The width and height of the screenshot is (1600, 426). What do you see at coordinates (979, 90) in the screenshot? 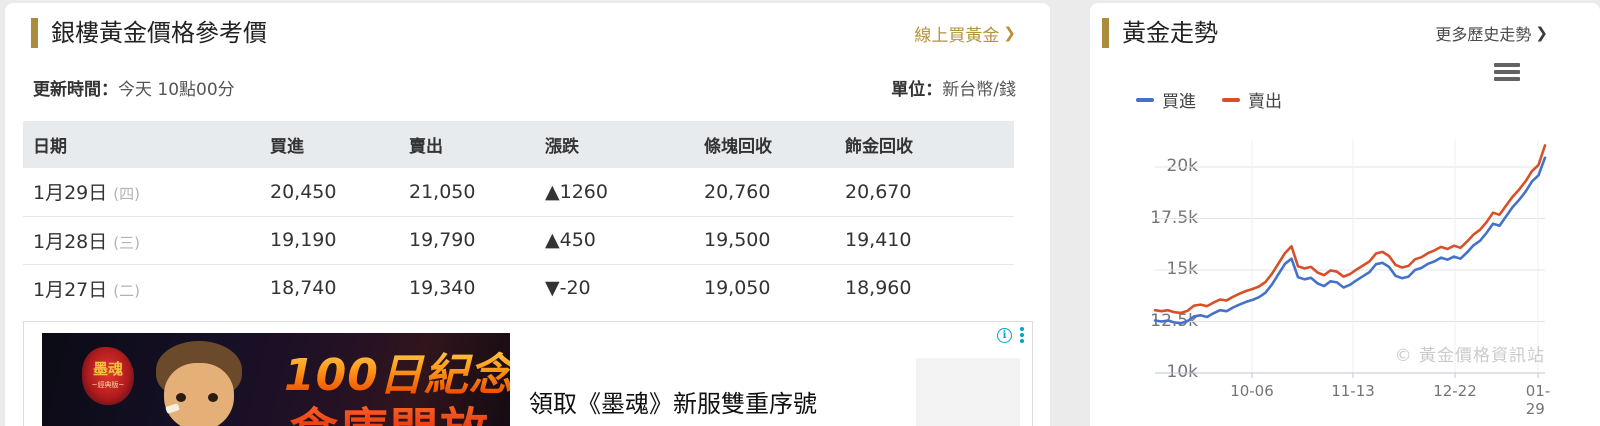
I see `unit-value: 新台幣/錢` at bounding box center [979, 90].